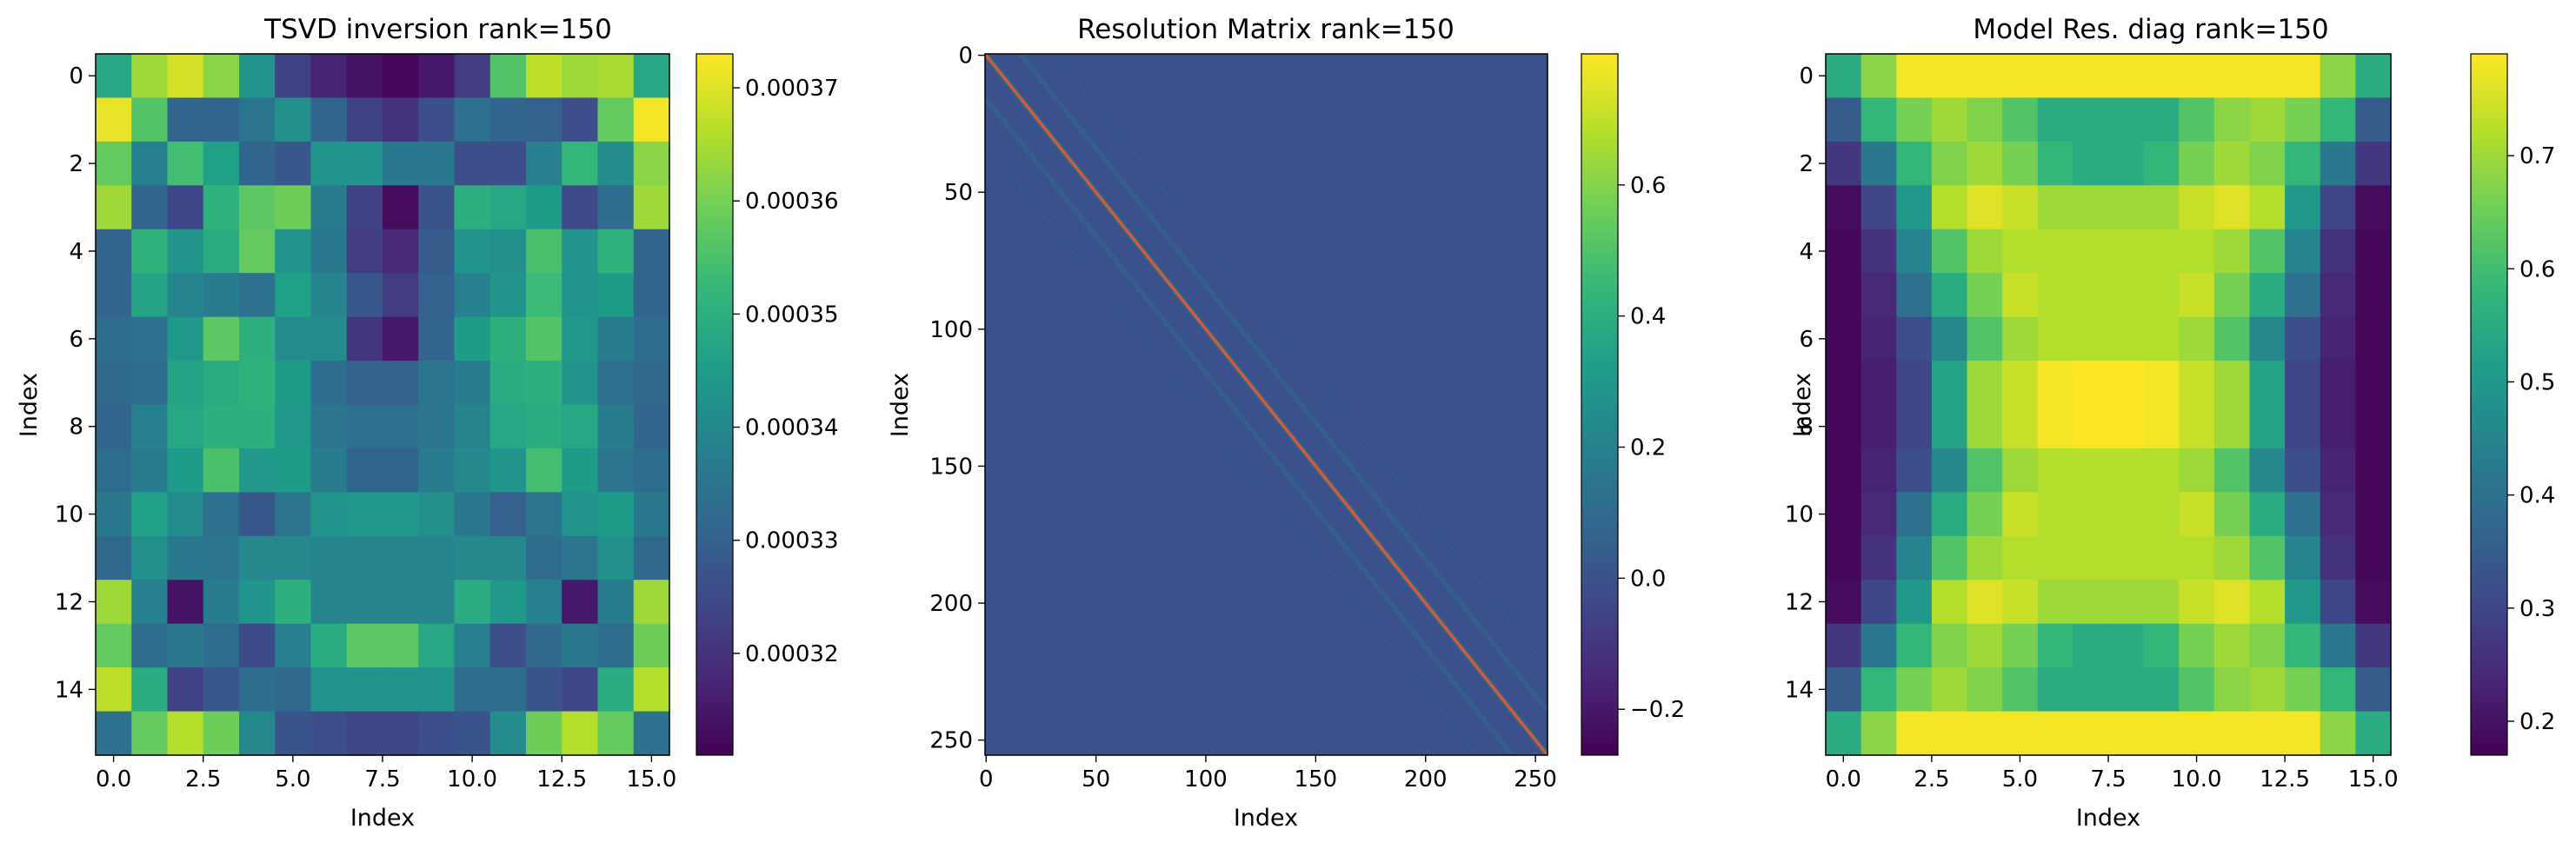  Describe the element at coordinates (951, 604) in the screenshot. I see `y-tick-label: 200` at that location.